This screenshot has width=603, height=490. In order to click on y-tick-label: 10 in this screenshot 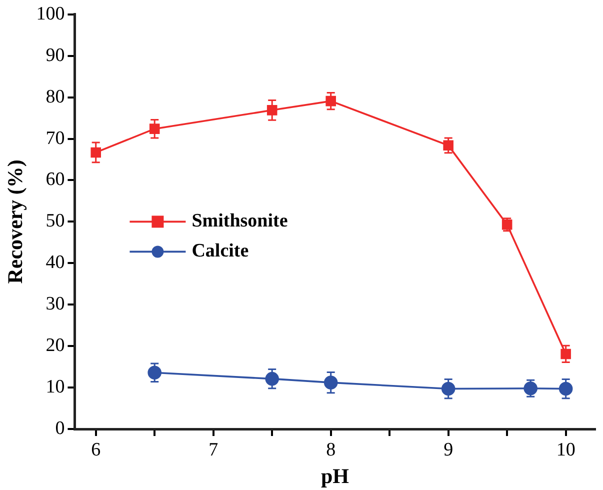, I will do `click(55, 387)`.